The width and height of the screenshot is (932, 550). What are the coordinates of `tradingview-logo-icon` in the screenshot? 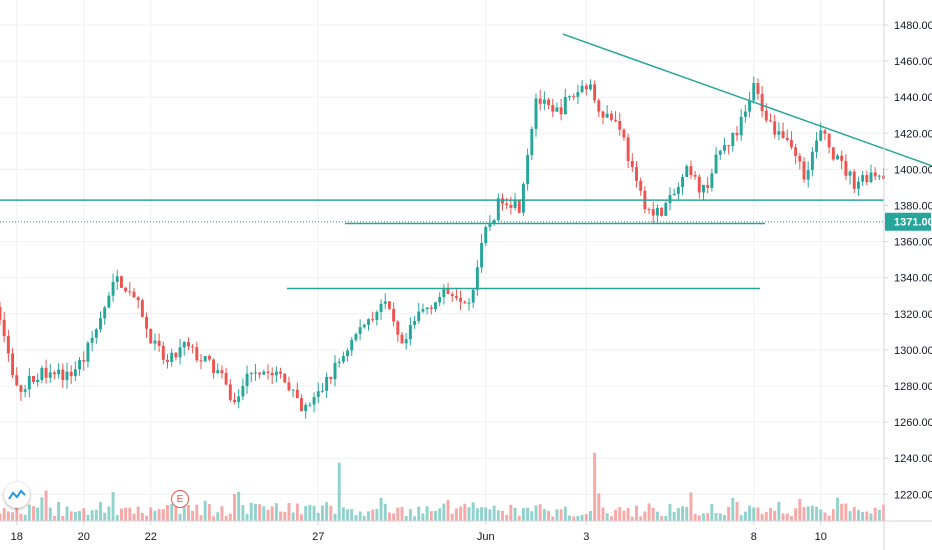 It's located at (17, 495).